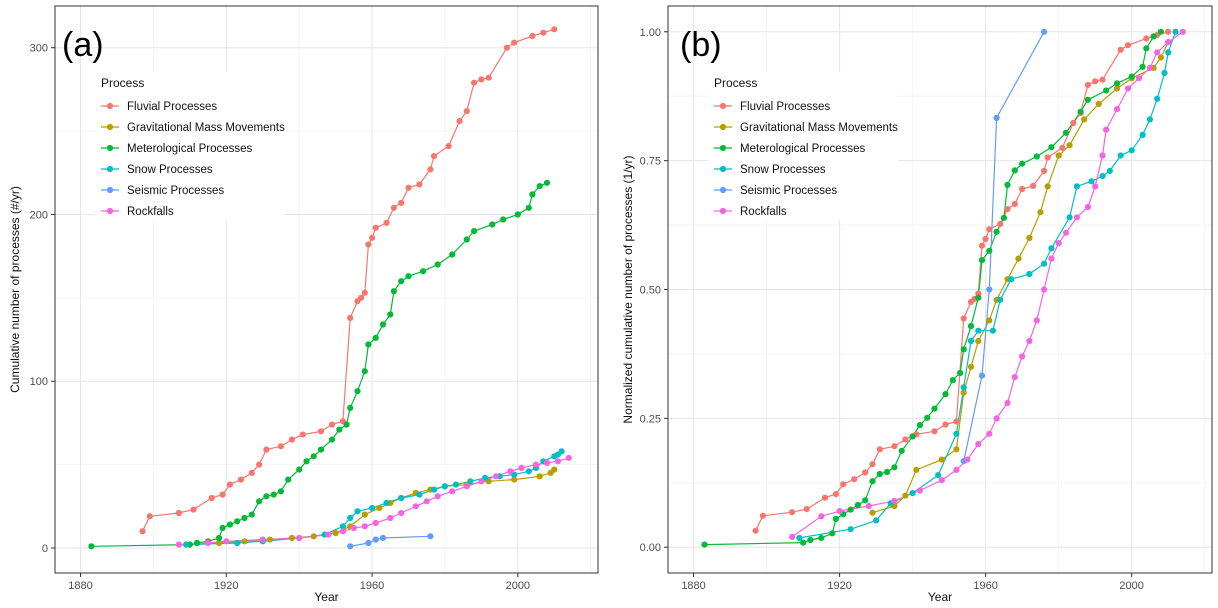 The height and width of the screenshot is (608, 1218). What do you see at coordinates (226, 586) in the screenshot?
I see `panel-a-x-tick-label: 1920` at bounding box center [226, 586].